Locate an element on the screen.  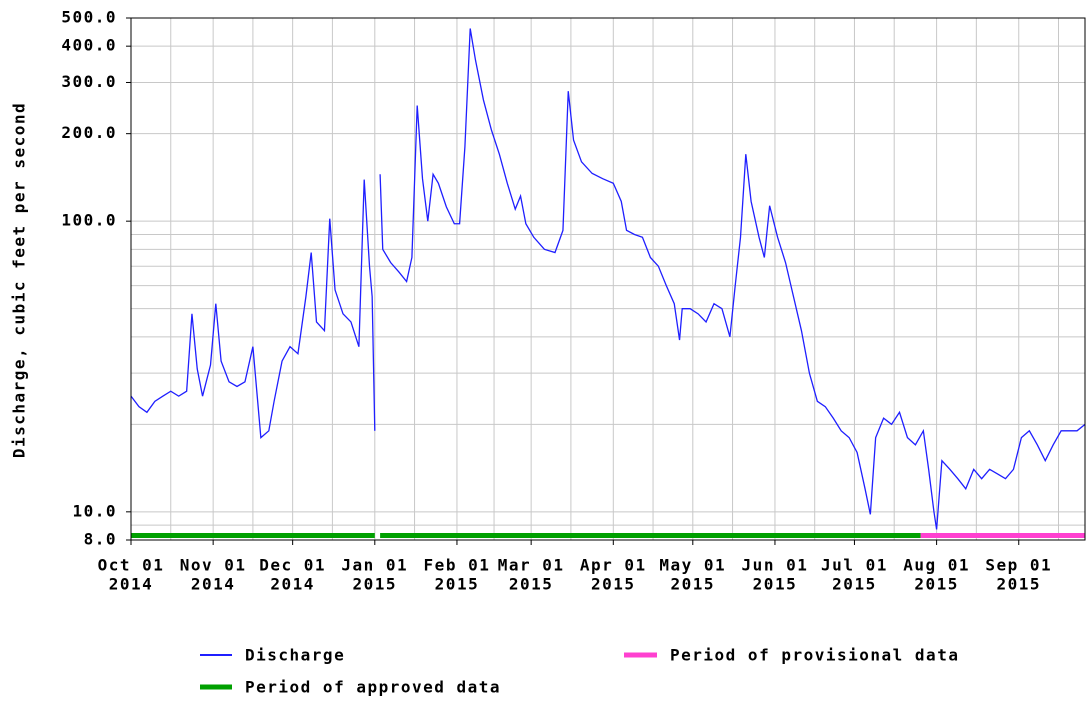
y-tick-label: 100.0 is located at coordinates (89, 220).